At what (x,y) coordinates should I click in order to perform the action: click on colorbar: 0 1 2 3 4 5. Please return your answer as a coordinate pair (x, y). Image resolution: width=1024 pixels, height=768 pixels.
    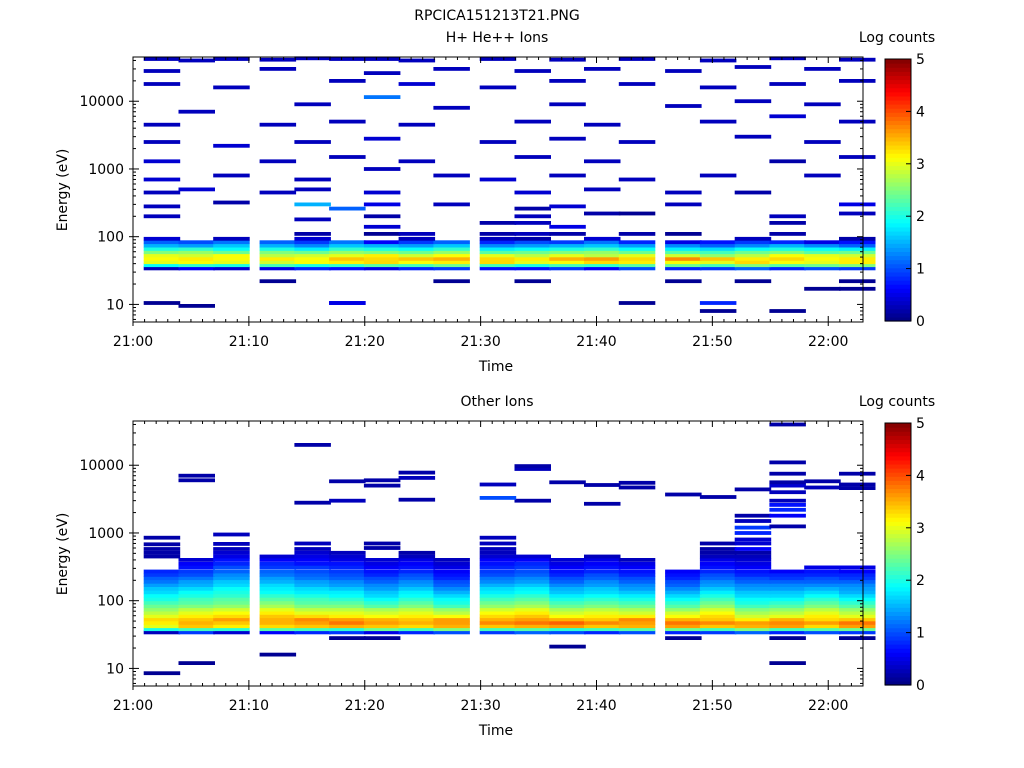
    Looking at the image, I should click on (904, 555).